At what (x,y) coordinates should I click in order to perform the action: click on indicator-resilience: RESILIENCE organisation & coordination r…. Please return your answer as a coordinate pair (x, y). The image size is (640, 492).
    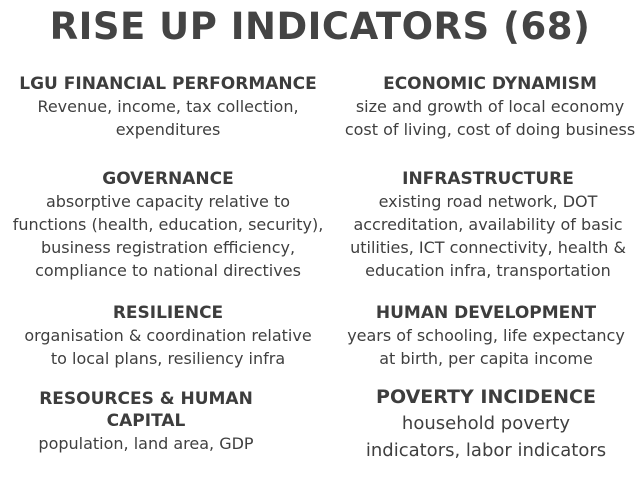
    Looking at the image, I should click on (168, 336).